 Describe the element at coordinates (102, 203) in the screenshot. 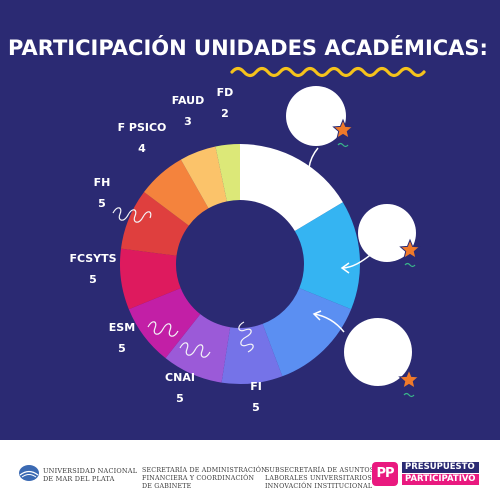

I see `value-fh: 5` at that location.